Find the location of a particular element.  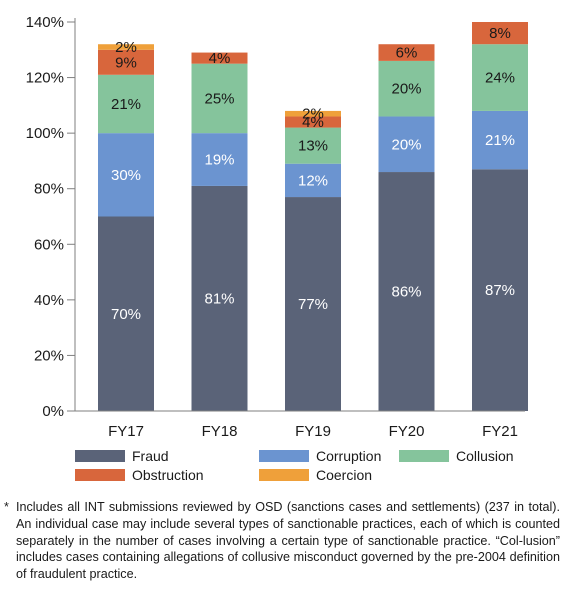

legend-label: Collusion is located at coordinates (485, 456).